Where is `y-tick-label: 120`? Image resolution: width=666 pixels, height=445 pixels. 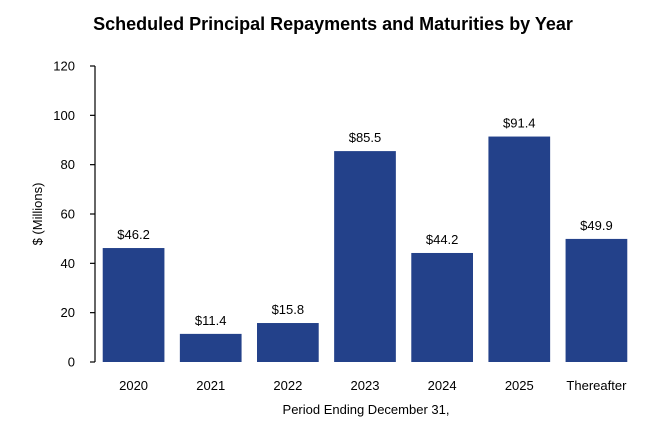 y-tick-label: 120 is located at coordinates (64, 66).